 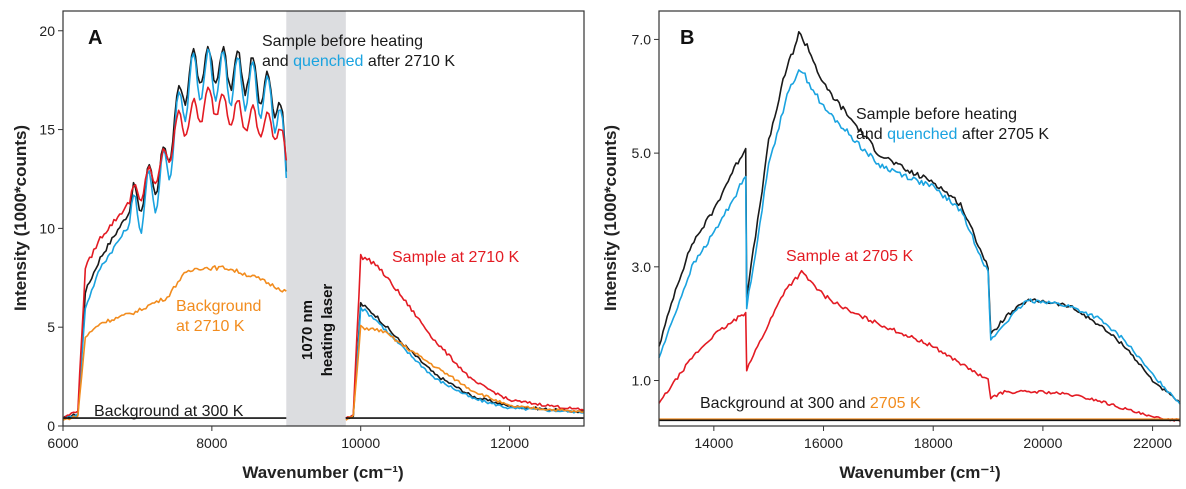 I want to click on x-tick-label: 18000, so click(x=933, y=443).